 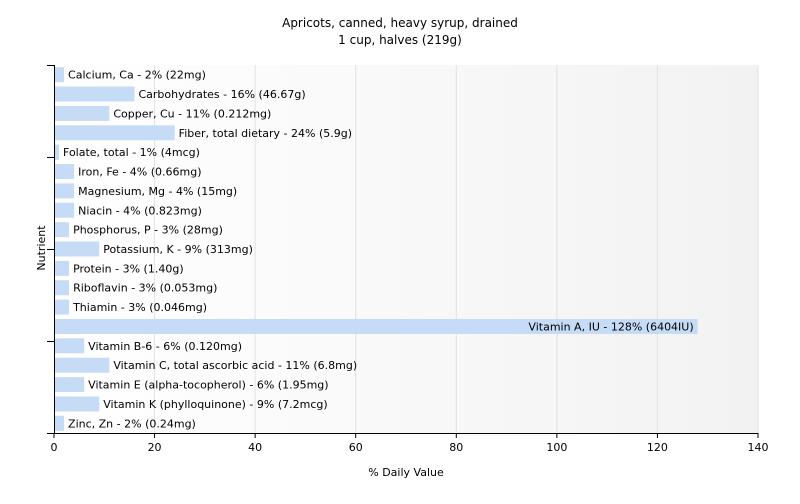 I want to click on bar-label: Fiber, total dietary - 24% (5.9g), so click(x=265, y=133).